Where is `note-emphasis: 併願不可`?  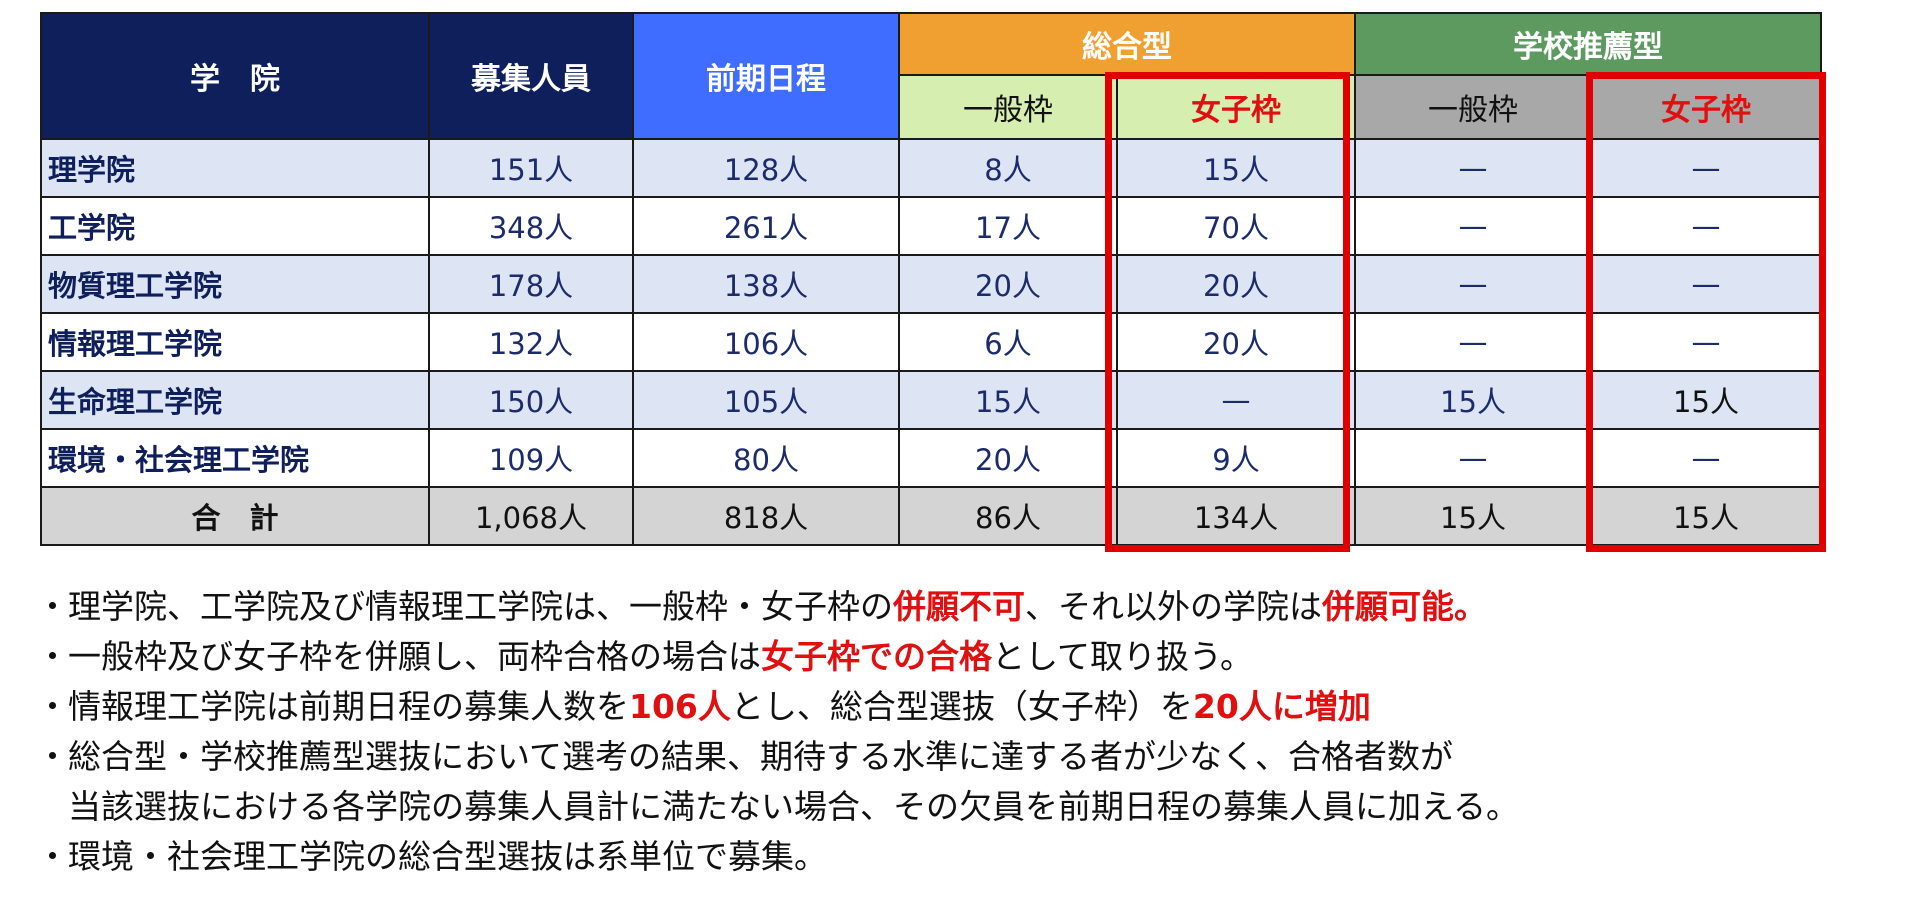
note-emphasis: 併願不可 is located at coordinates (959, 606).